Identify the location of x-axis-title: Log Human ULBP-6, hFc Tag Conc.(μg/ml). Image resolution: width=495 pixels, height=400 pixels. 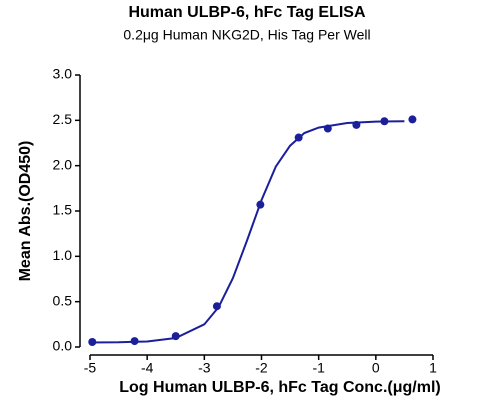
(279, 387).